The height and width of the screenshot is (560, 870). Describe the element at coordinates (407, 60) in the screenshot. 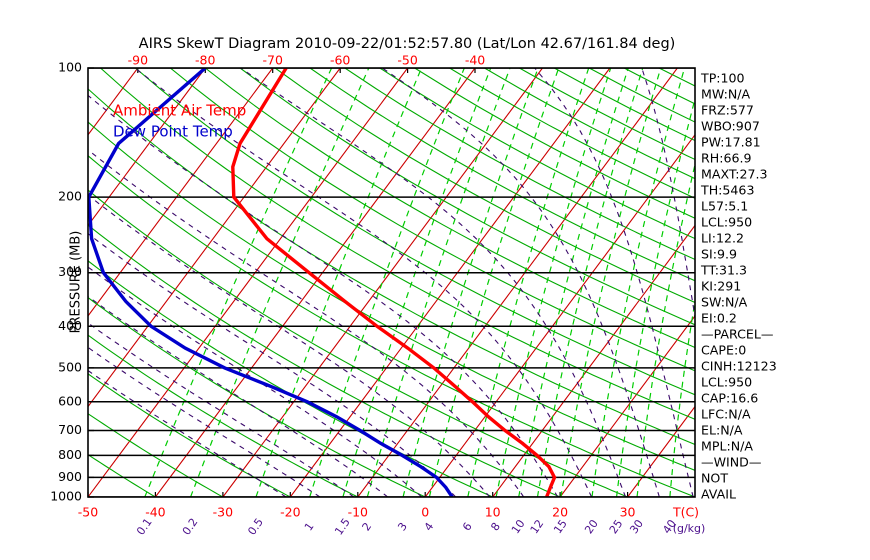

I see `top-temp-tick-label: -50` at that location.